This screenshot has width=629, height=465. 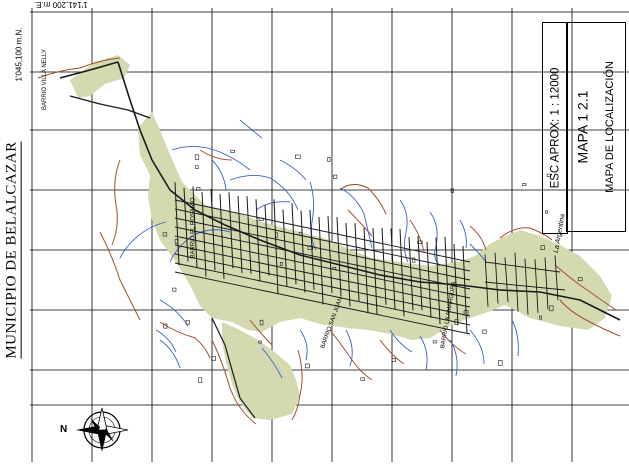 I want to click on northing-coordinate: 1'045,100 m.N., so click(x=19, y=54).